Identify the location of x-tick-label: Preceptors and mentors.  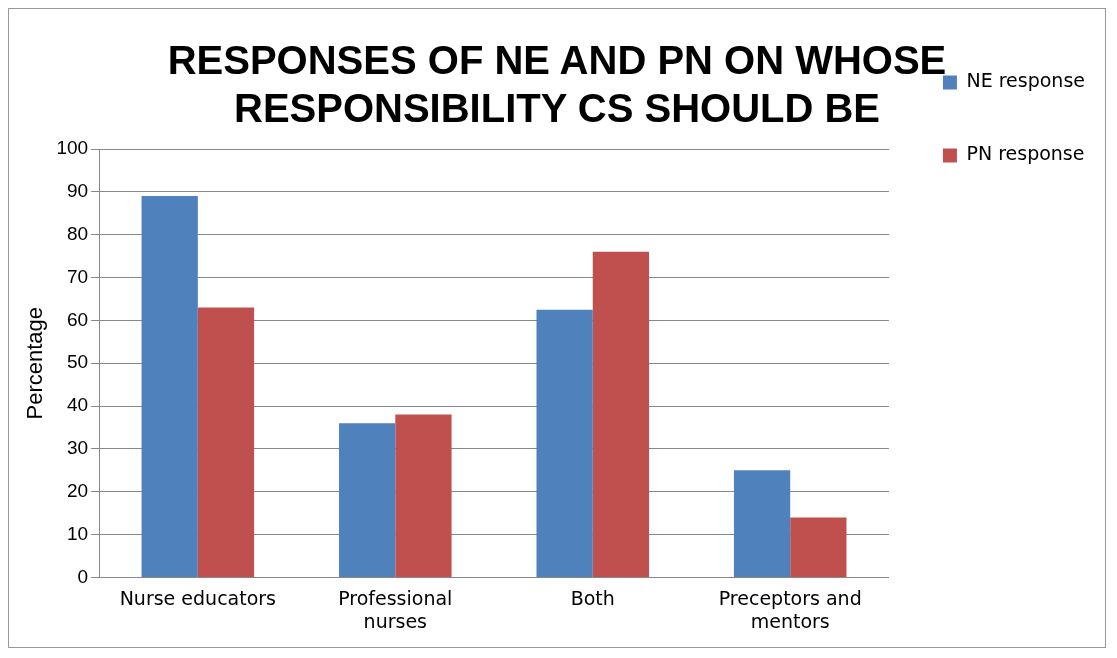
(790, 609).